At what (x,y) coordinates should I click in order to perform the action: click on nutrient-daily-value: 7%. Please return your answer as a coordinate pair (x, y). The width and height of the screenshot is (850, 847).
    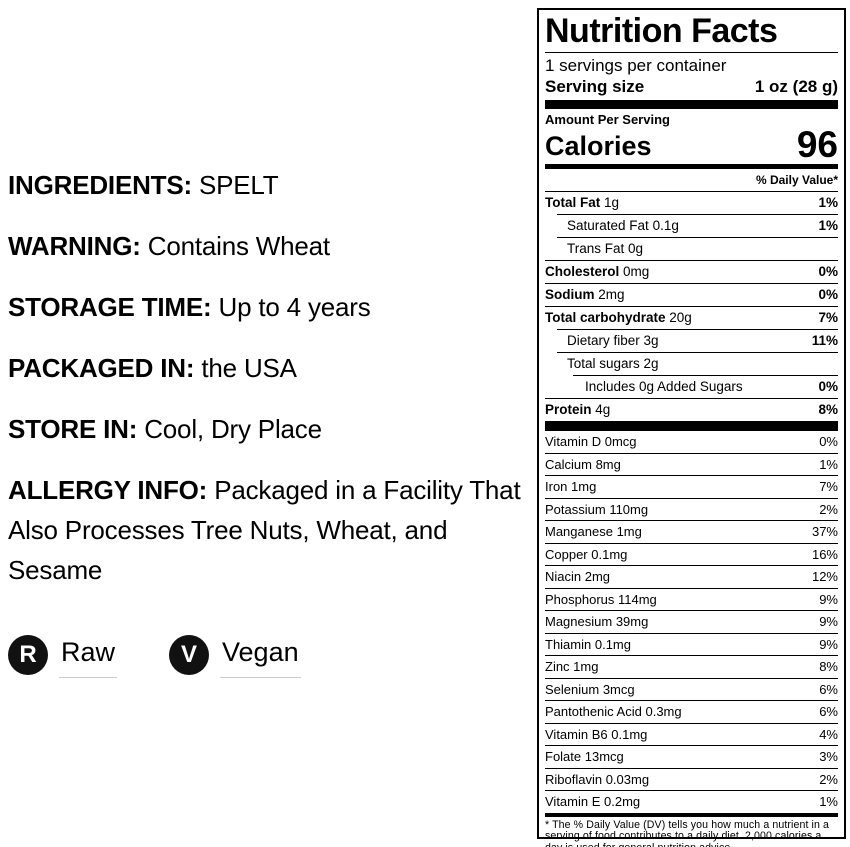
    Looking at the image, I should click on (828, 486).